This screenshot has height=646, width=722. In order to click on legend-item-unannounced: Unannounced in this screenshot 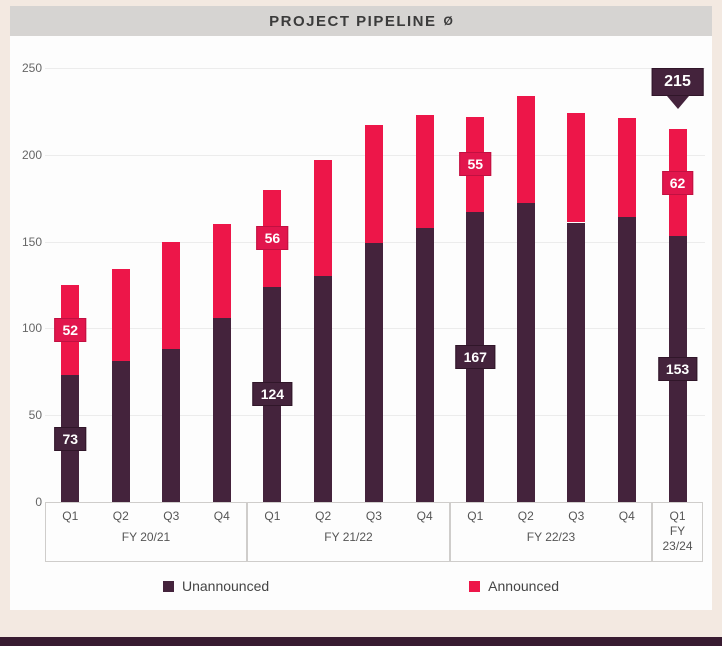, I will do `click(216, 586)`.